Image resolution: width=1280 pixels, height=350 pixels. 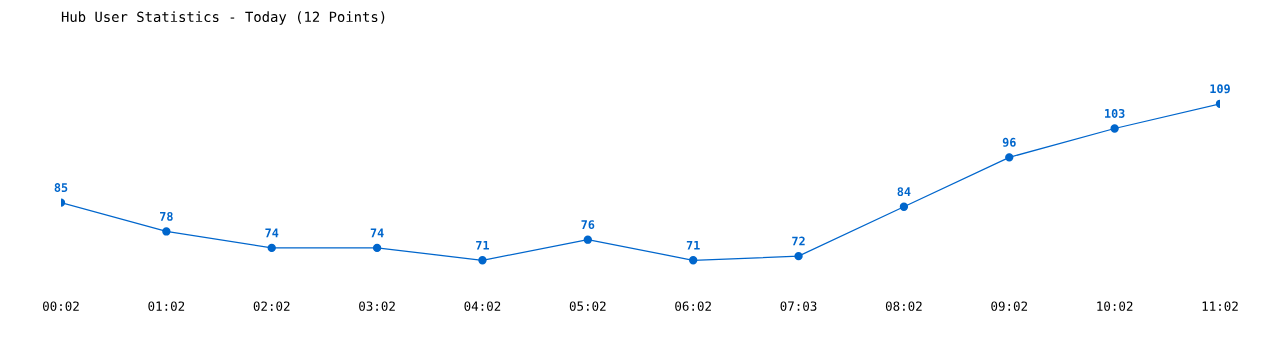 I want to click on x-tick-label: 05:02, so click(x=587, y=306).